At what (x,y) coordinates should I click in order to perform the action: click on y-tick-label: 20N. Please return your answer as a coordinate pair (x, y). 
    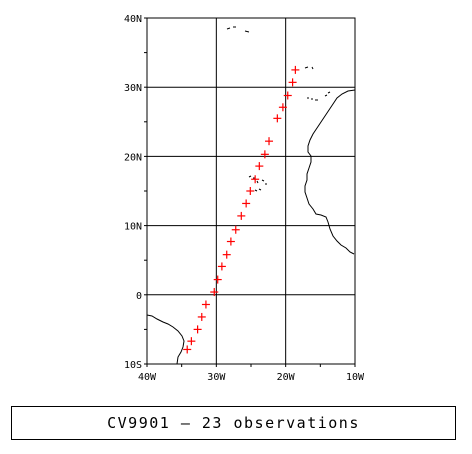
    Looking at the image, I should click on (133, 157).